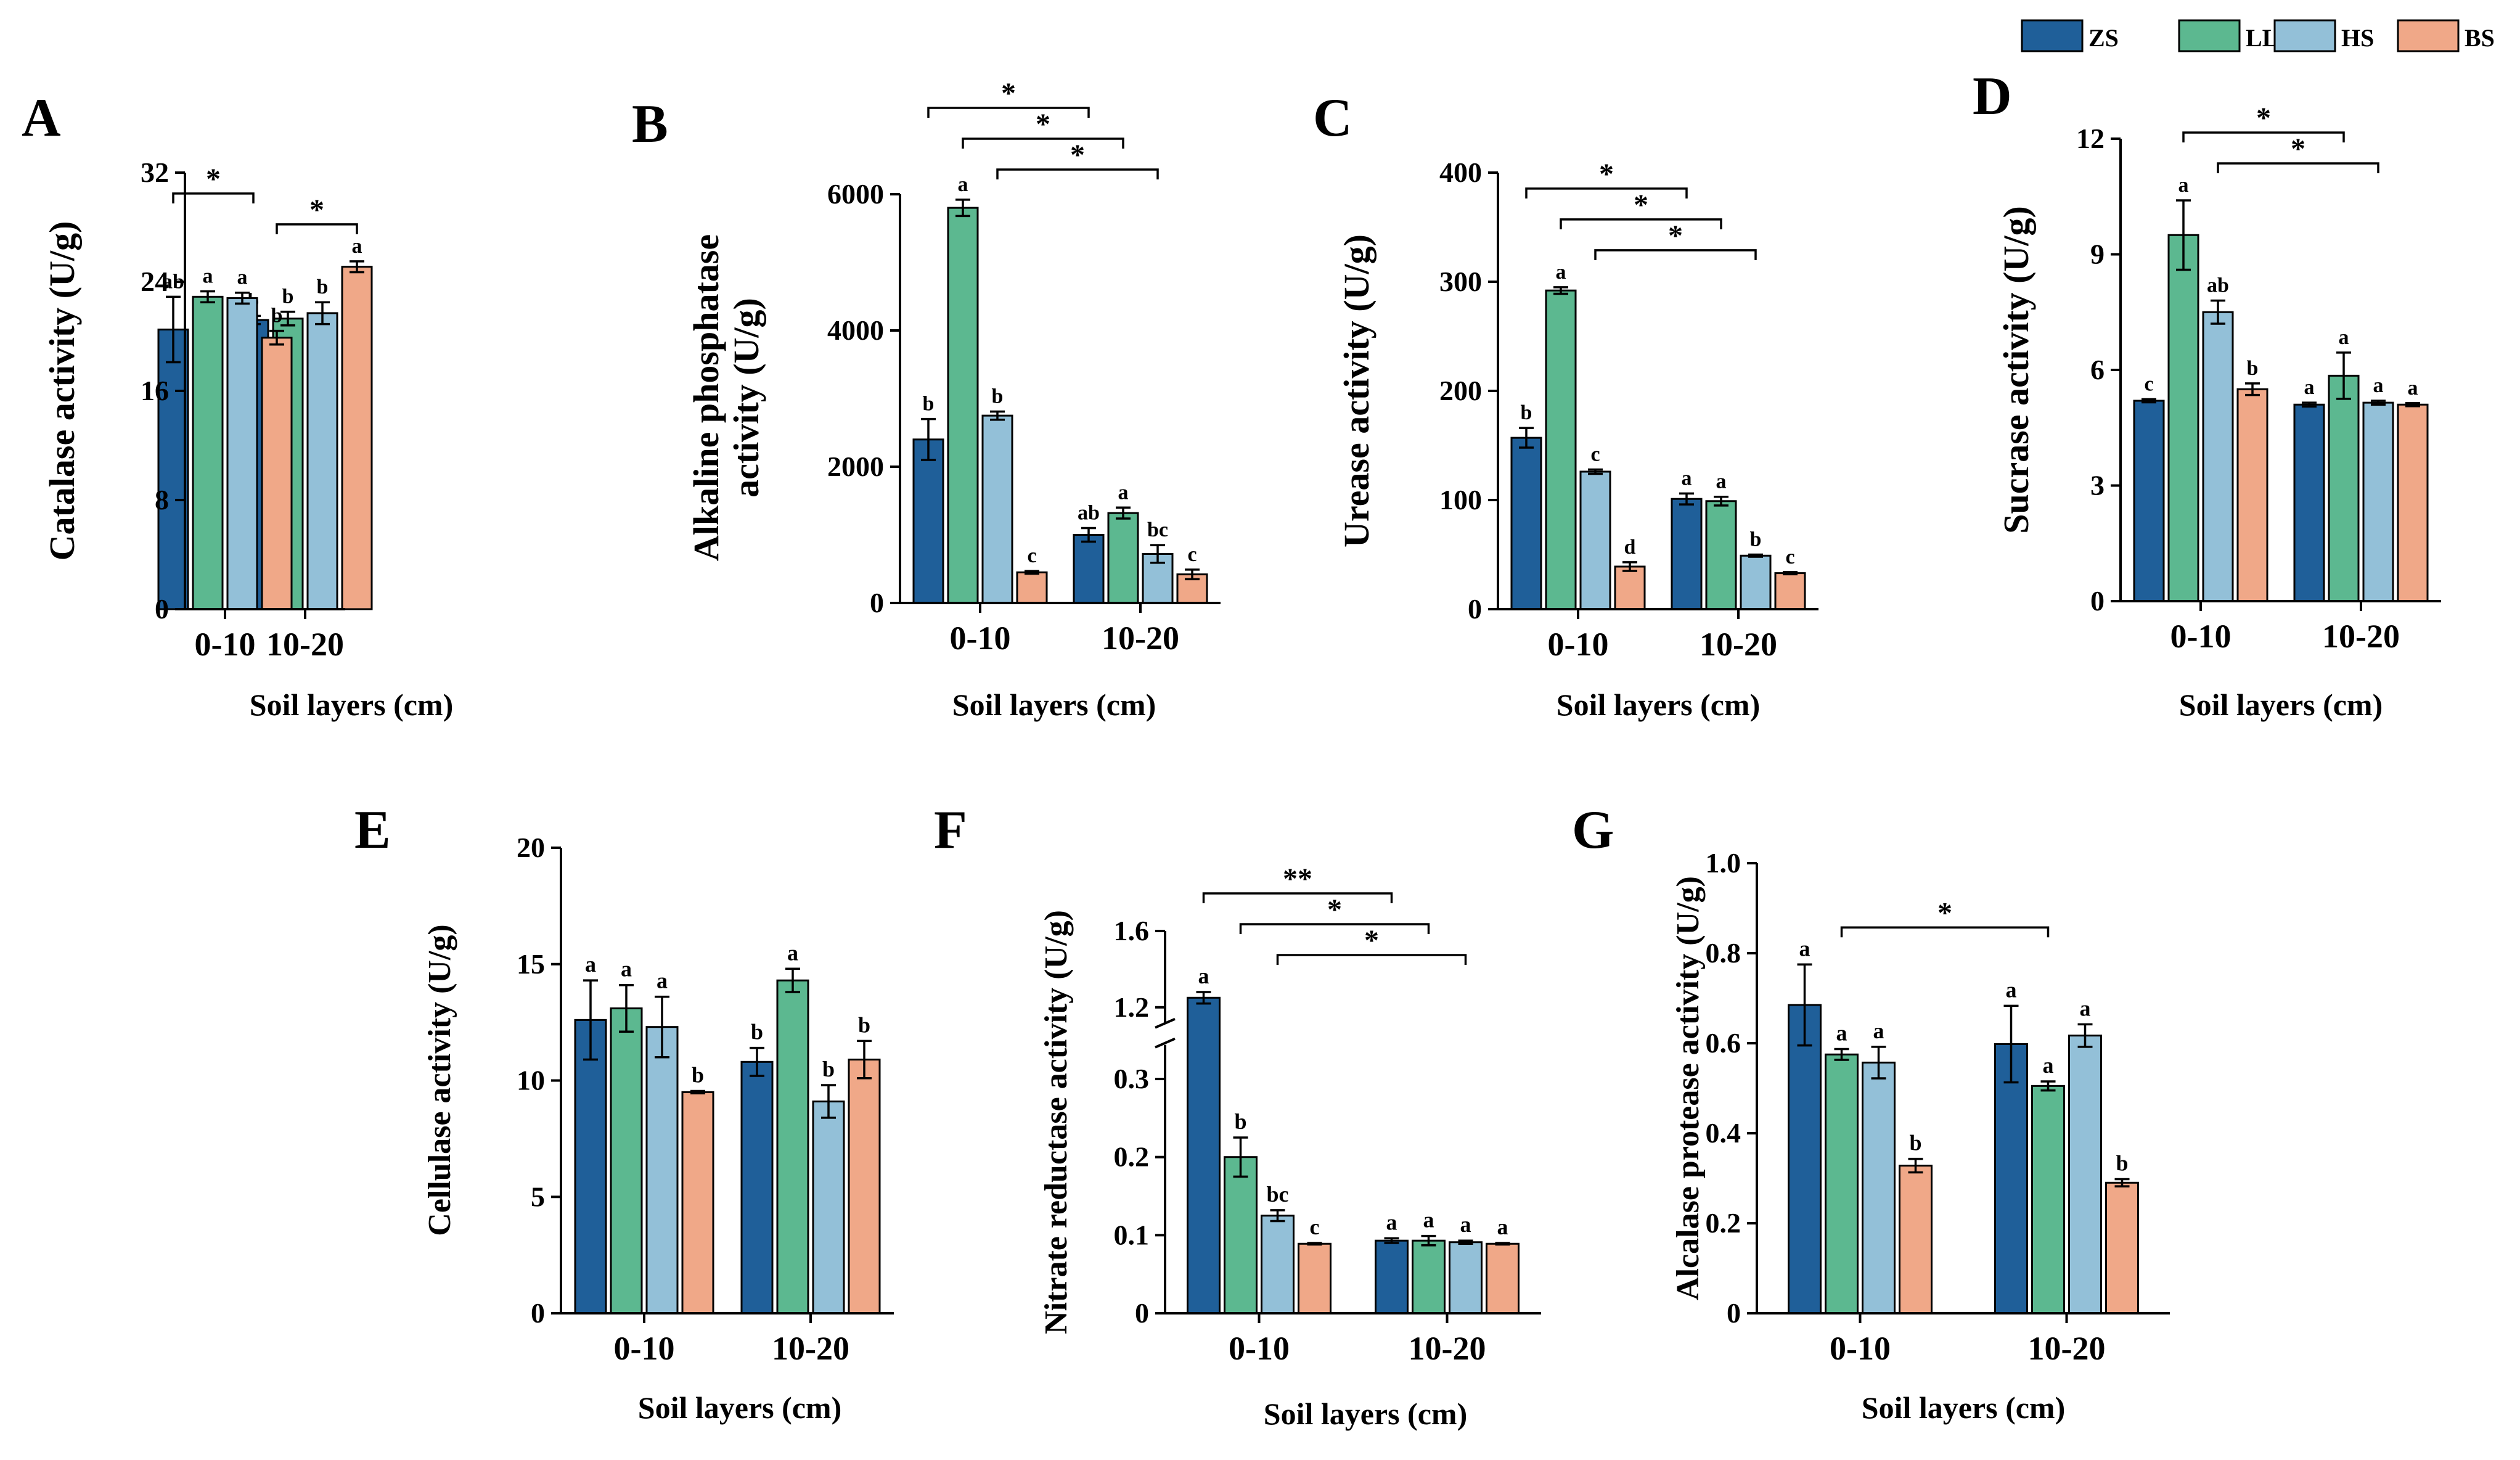 This screenshot has height=1460, width=2520. Describe the element at coordinates (1460, 281) in the screenshot. I see `y-tick-label: 300` at that location.